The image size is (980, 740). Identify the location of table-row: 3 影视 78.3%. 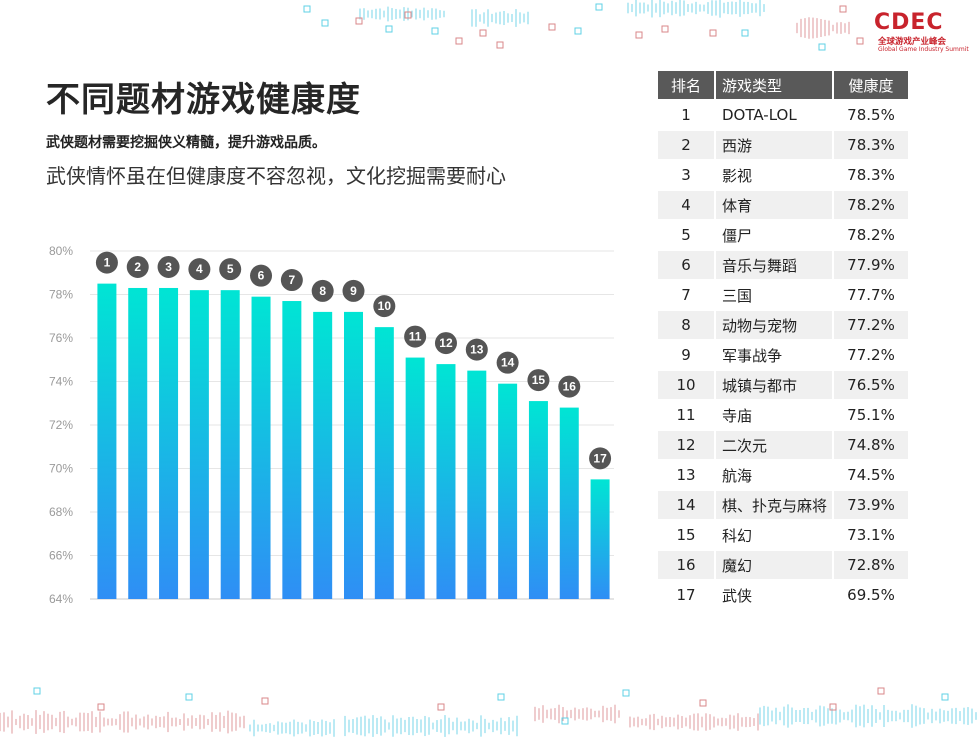
(784, 174).